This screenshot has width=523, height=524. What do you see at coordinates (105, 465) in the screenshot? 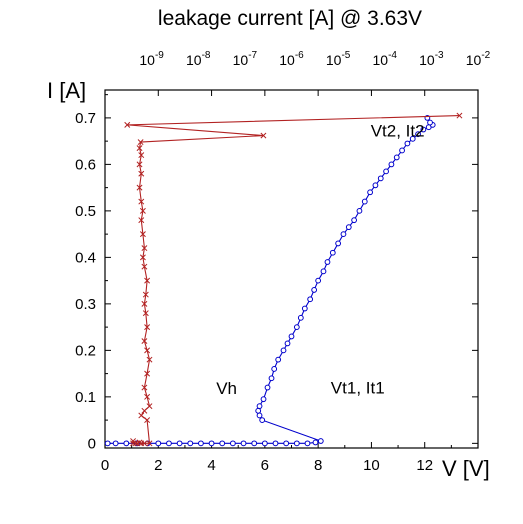
I see `x-tick-label: 0` at bounding box center [105, 465].